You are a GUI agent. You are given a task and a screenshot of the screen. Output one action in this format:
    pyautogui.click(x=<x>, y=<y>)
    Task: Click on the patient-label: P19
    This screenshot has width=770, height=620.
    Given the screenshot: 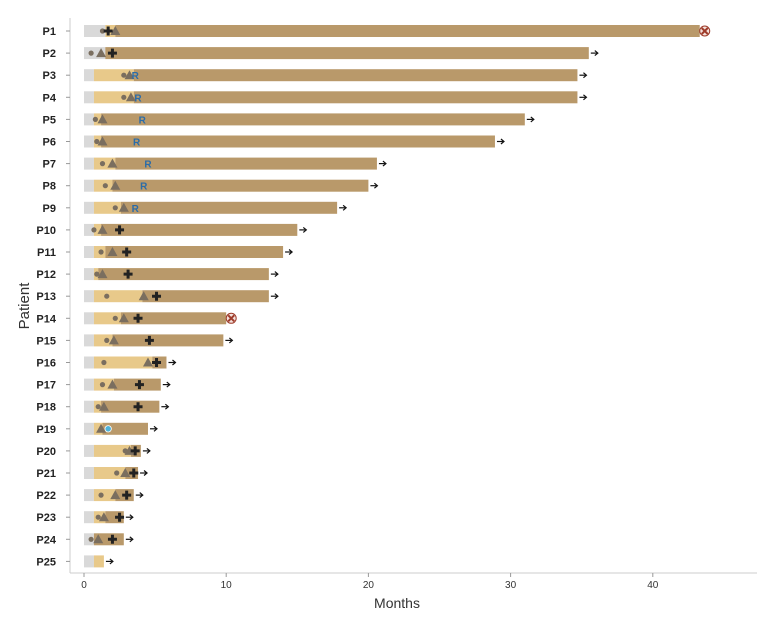 What is the action you would take?
    pyautogui.click(x=46, y=430)
    